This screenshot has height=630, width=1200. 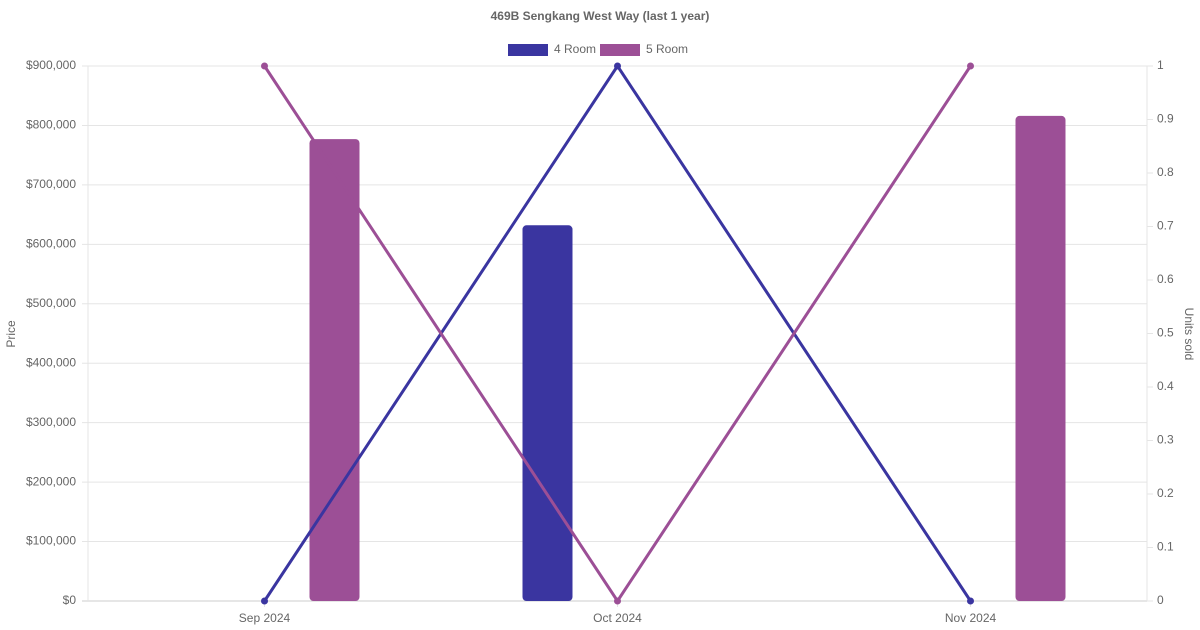 I want to click on y-tick-label: $400,000, so click(x=51, y=362).